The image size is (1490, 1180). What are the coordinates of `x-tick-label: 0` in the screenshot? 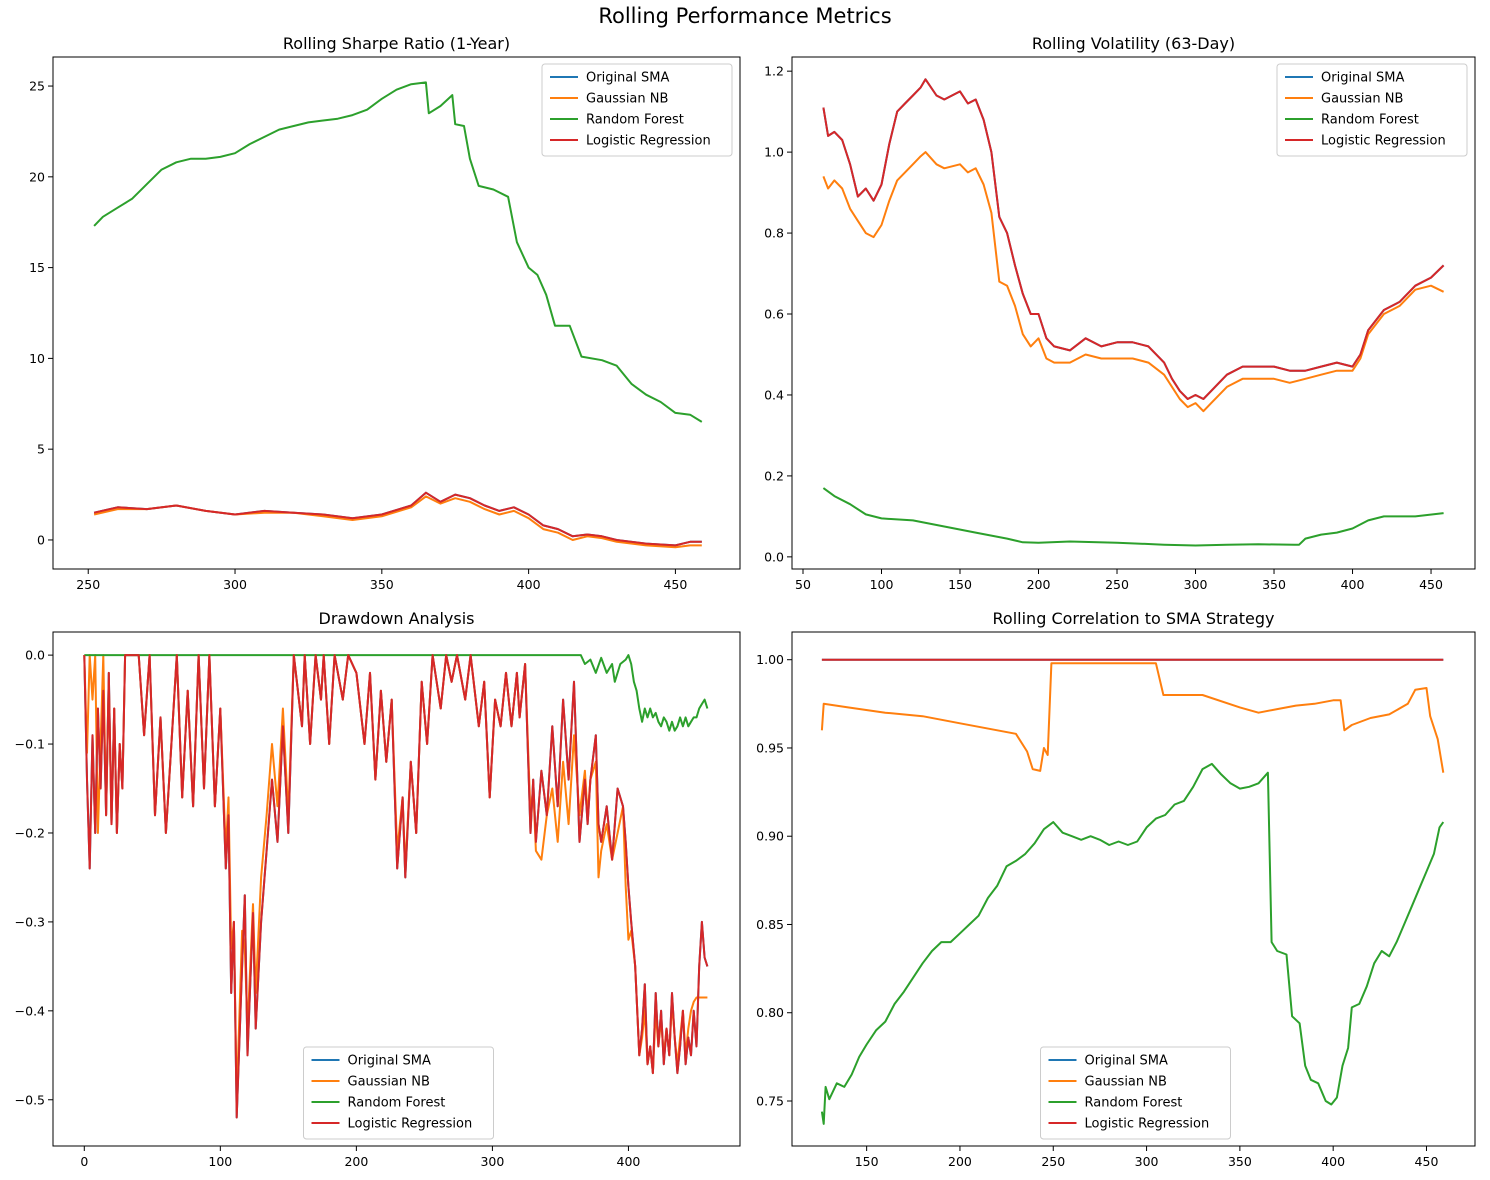 It's located at (84, 1161).